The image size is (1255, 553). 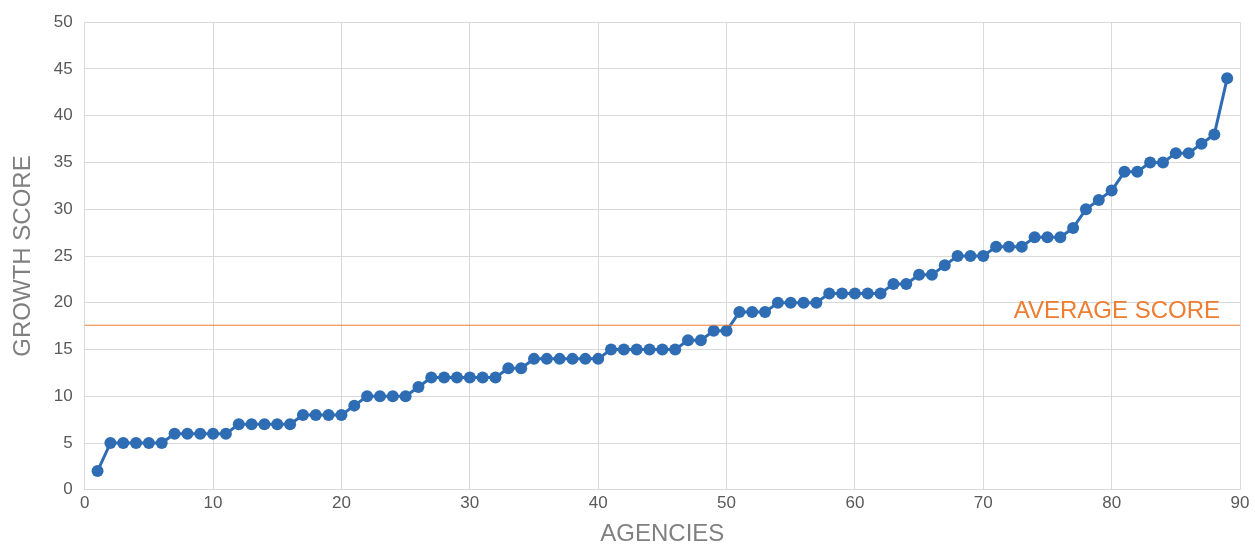 I want to click on y-tick-label: 15, so click(x=63, y=349).